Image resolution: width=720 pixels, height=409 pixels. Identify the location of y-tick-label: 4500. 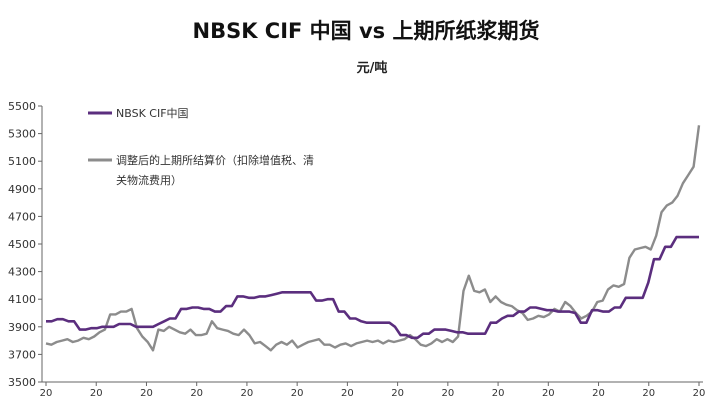
(22, 244).